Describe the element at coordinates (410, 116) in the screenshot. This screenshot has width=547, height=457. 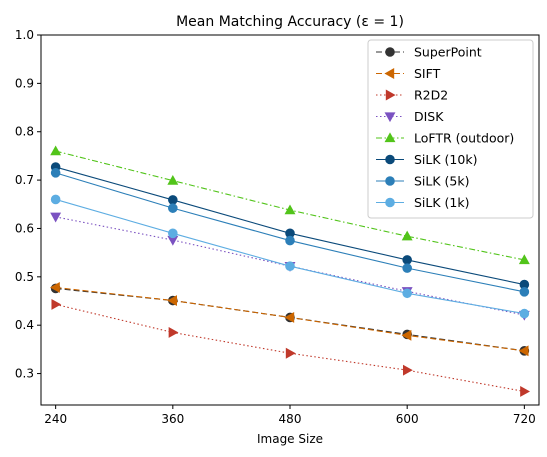
I see `legend-entry: DISK` at that location.